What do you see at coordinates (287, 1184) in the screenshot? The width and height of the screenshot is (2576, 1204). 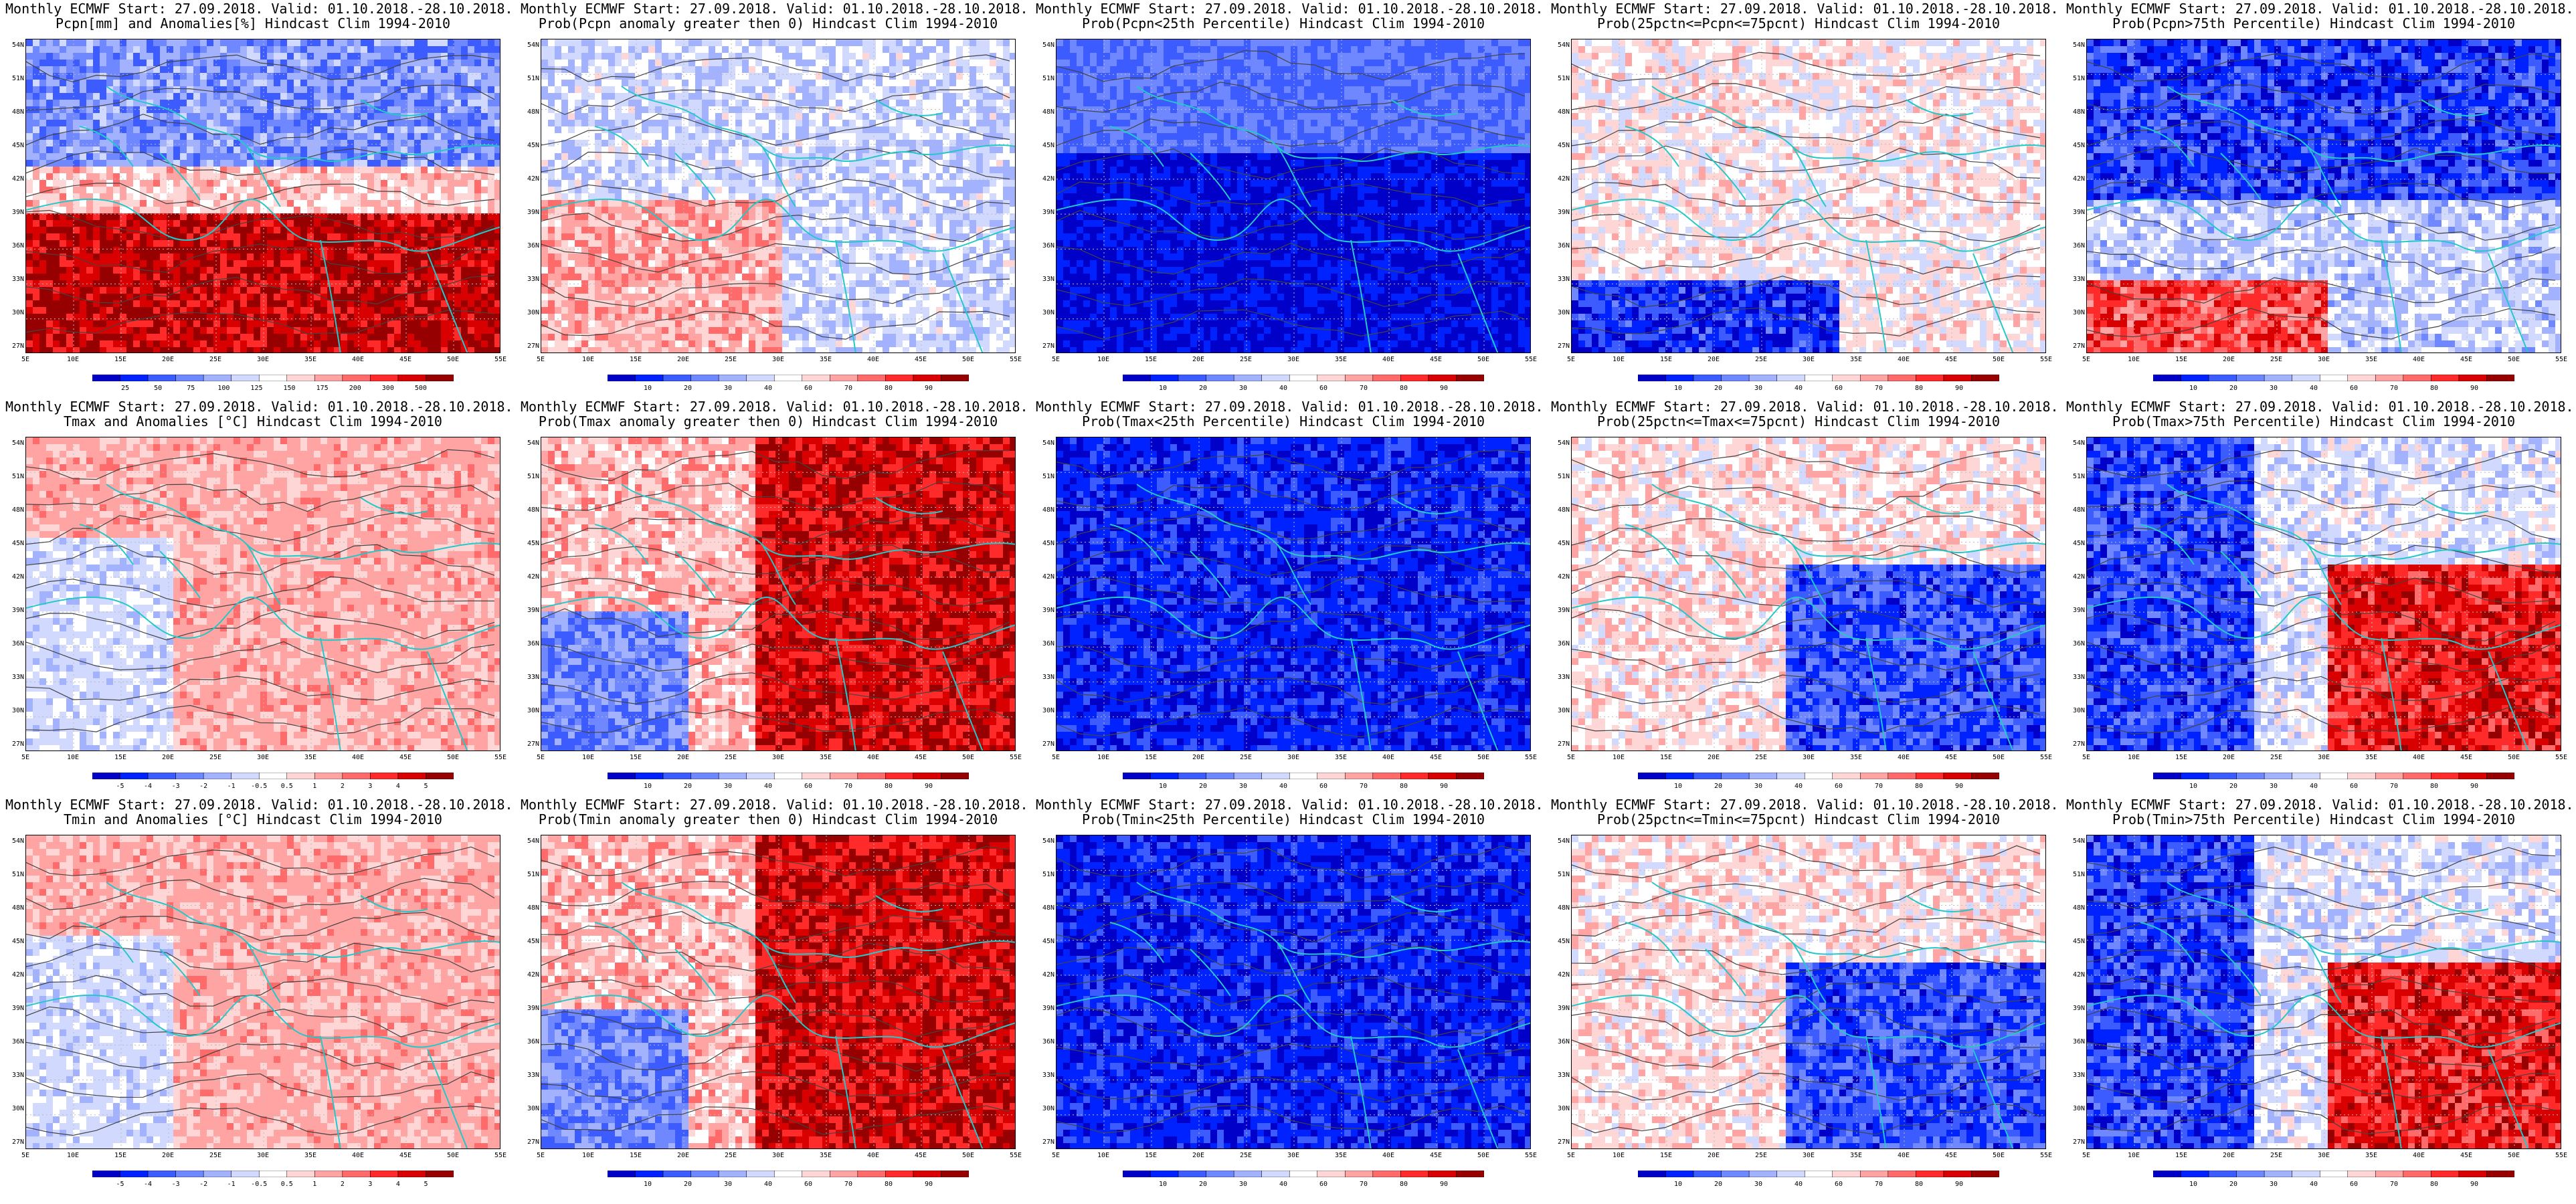 I see `colorbar-label: 0.5` at bounding box center [287, 1184].